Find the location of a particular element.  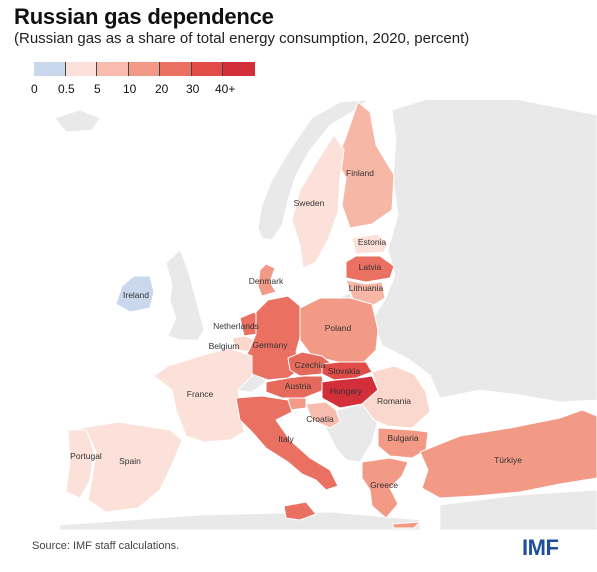

legend-tick-label: 20 is located at coordinates (162, 89).